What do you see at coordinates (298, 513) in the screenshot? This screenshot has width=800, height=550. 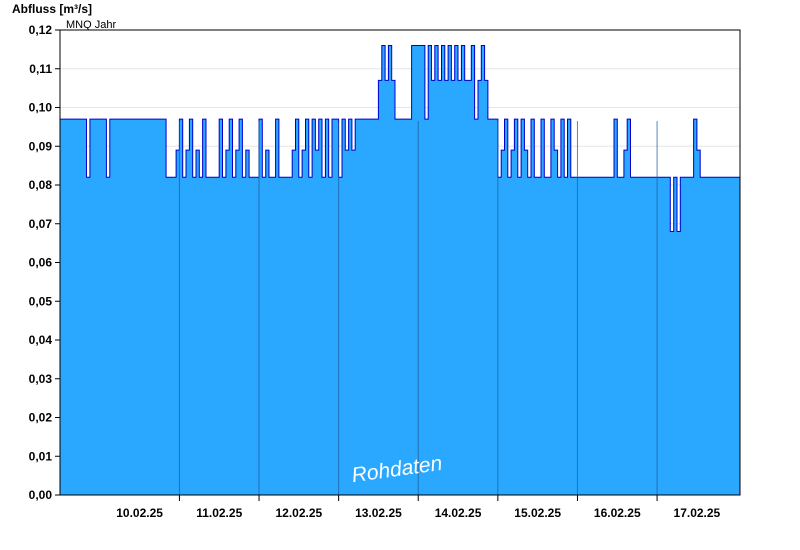 I see `x-tick-label-2: 12.02.25` at bounding box center [298, 513].